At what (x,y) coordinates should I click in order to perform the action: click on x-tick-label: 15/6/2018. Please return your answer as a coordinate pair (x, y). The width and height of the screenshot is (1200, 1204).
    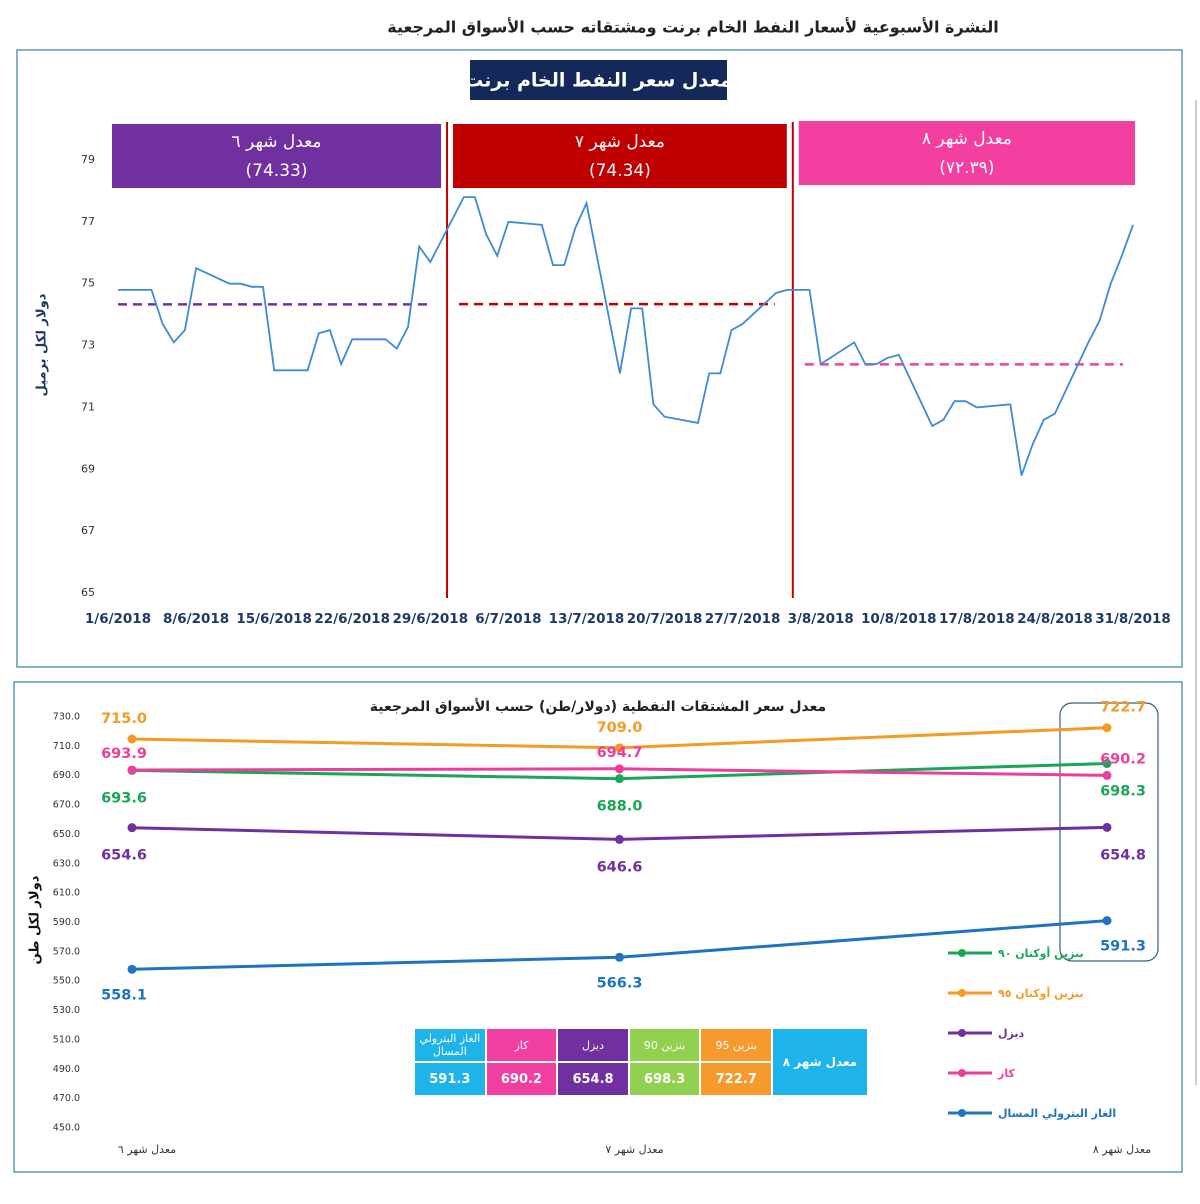
    Looking at the image, I should click on (274, 619).